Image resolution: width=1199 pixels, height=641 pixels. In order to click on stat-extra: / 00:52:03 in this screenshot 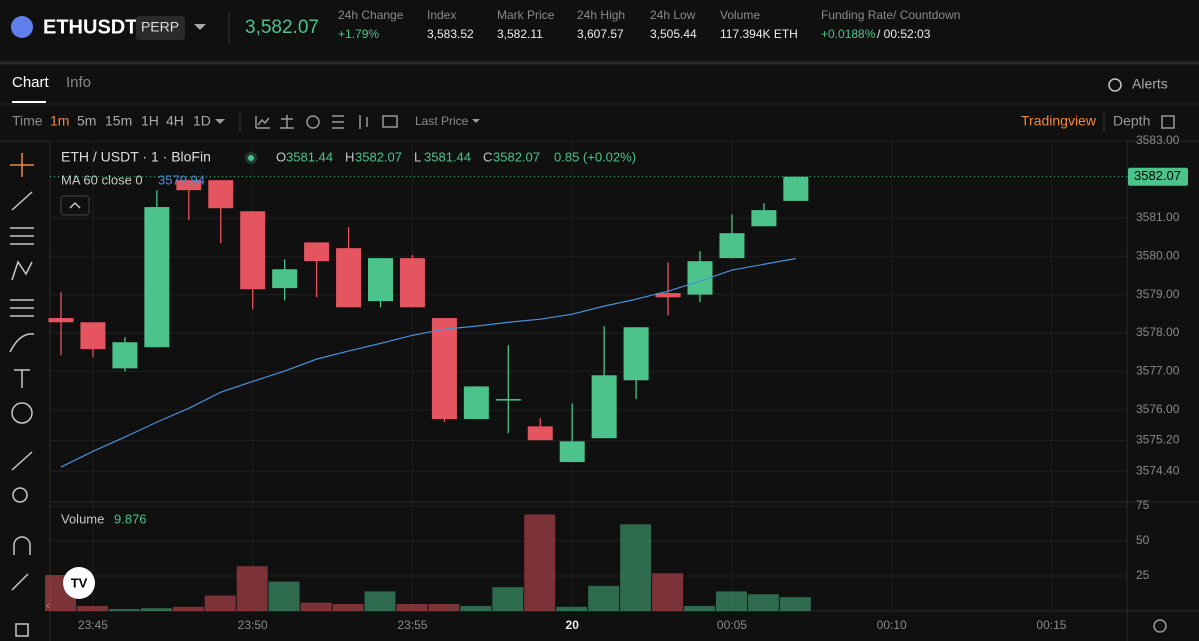, I will do `click(904, 34)`.